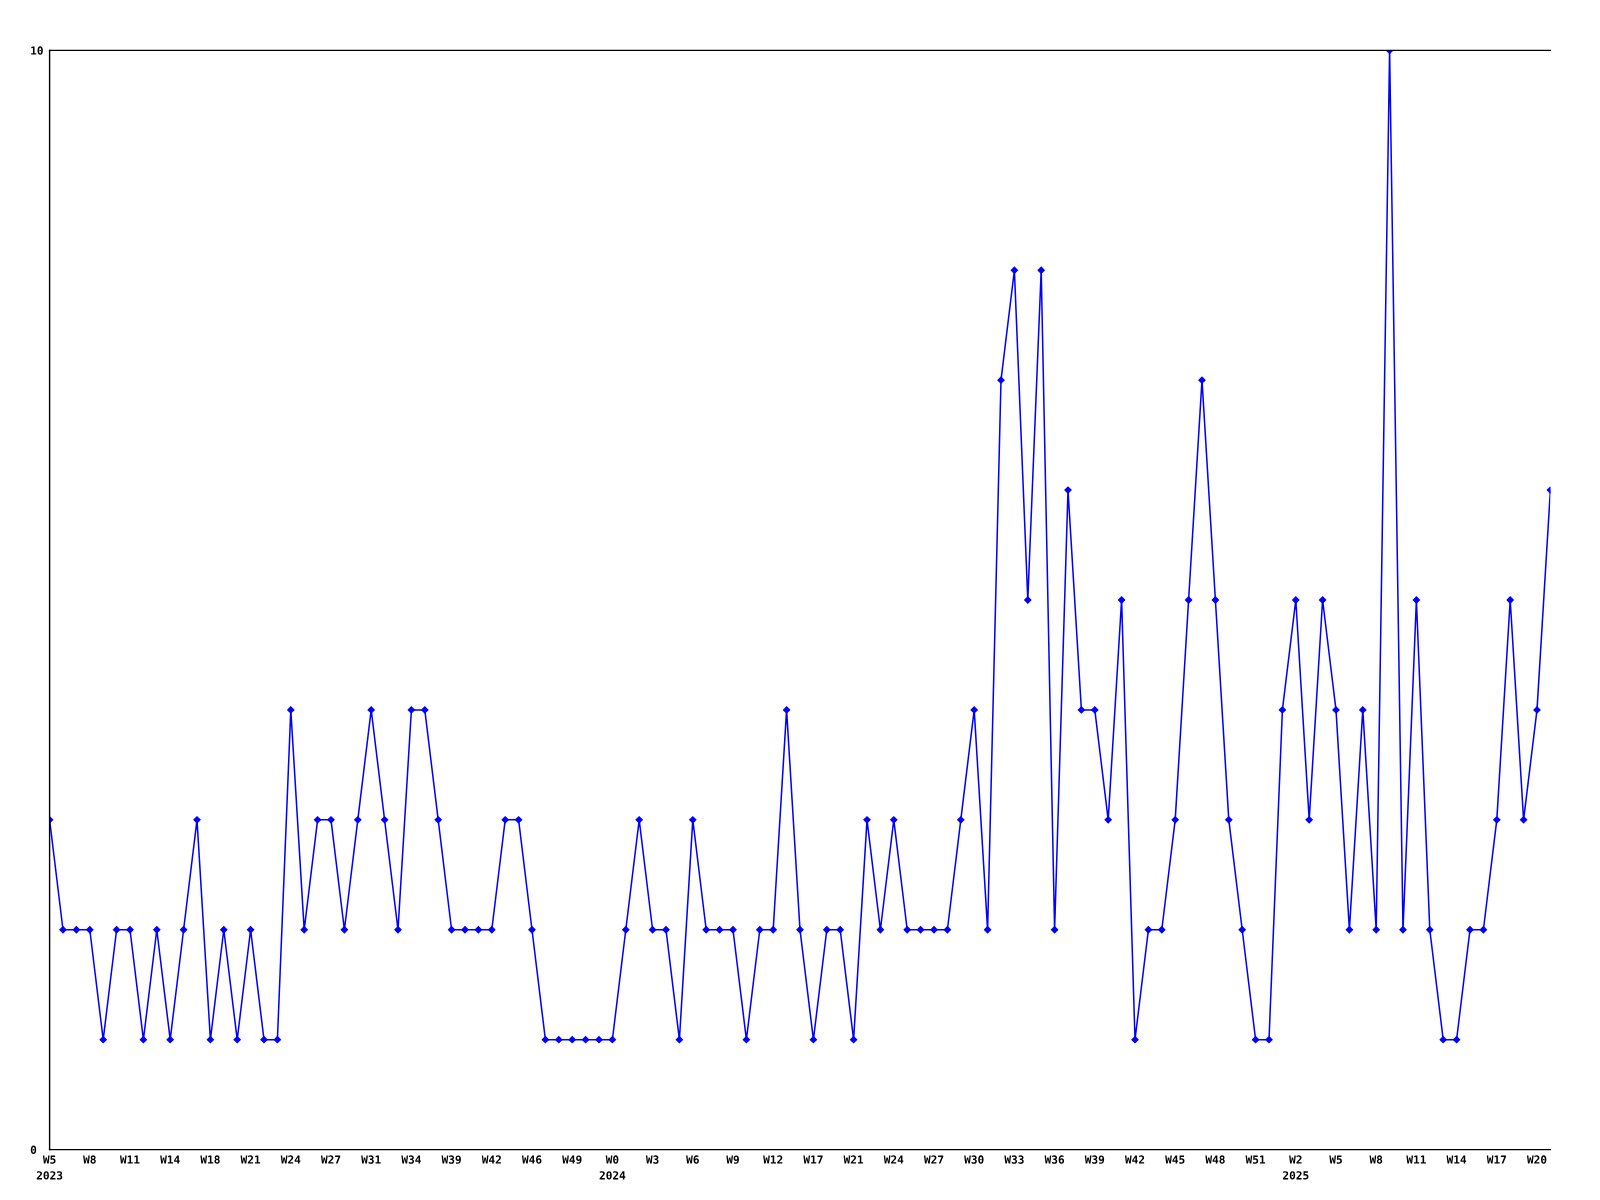  I want to click on x-tick-label: W5 2023, so click(49, 1167).